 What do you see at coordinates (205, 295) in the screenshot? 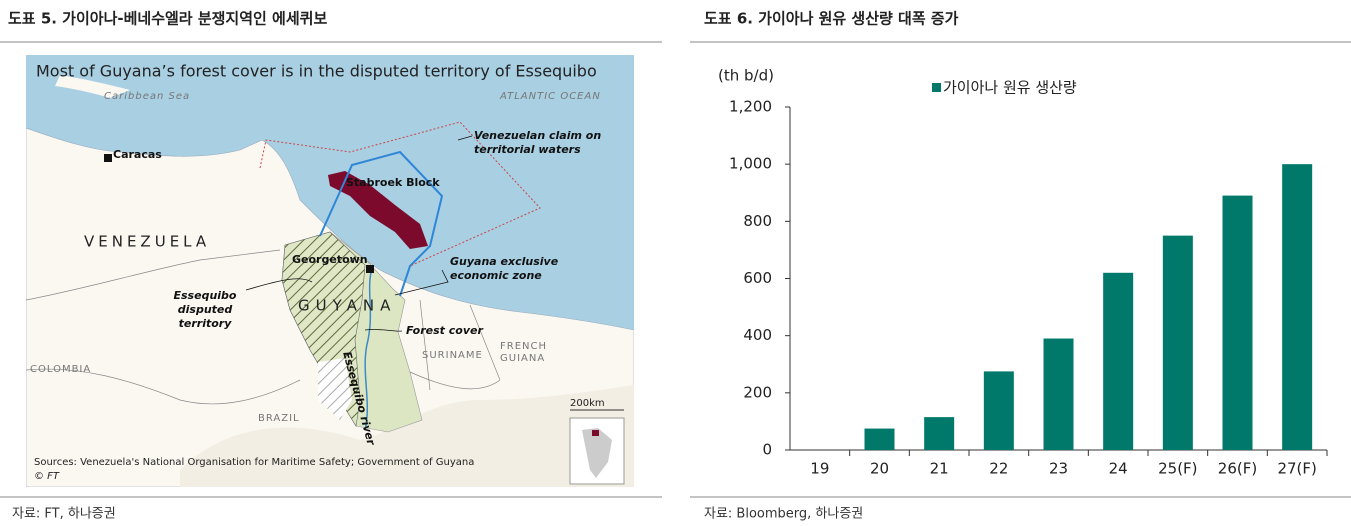
I see `map-label: Essequibo` at bounding box center [205, 295].